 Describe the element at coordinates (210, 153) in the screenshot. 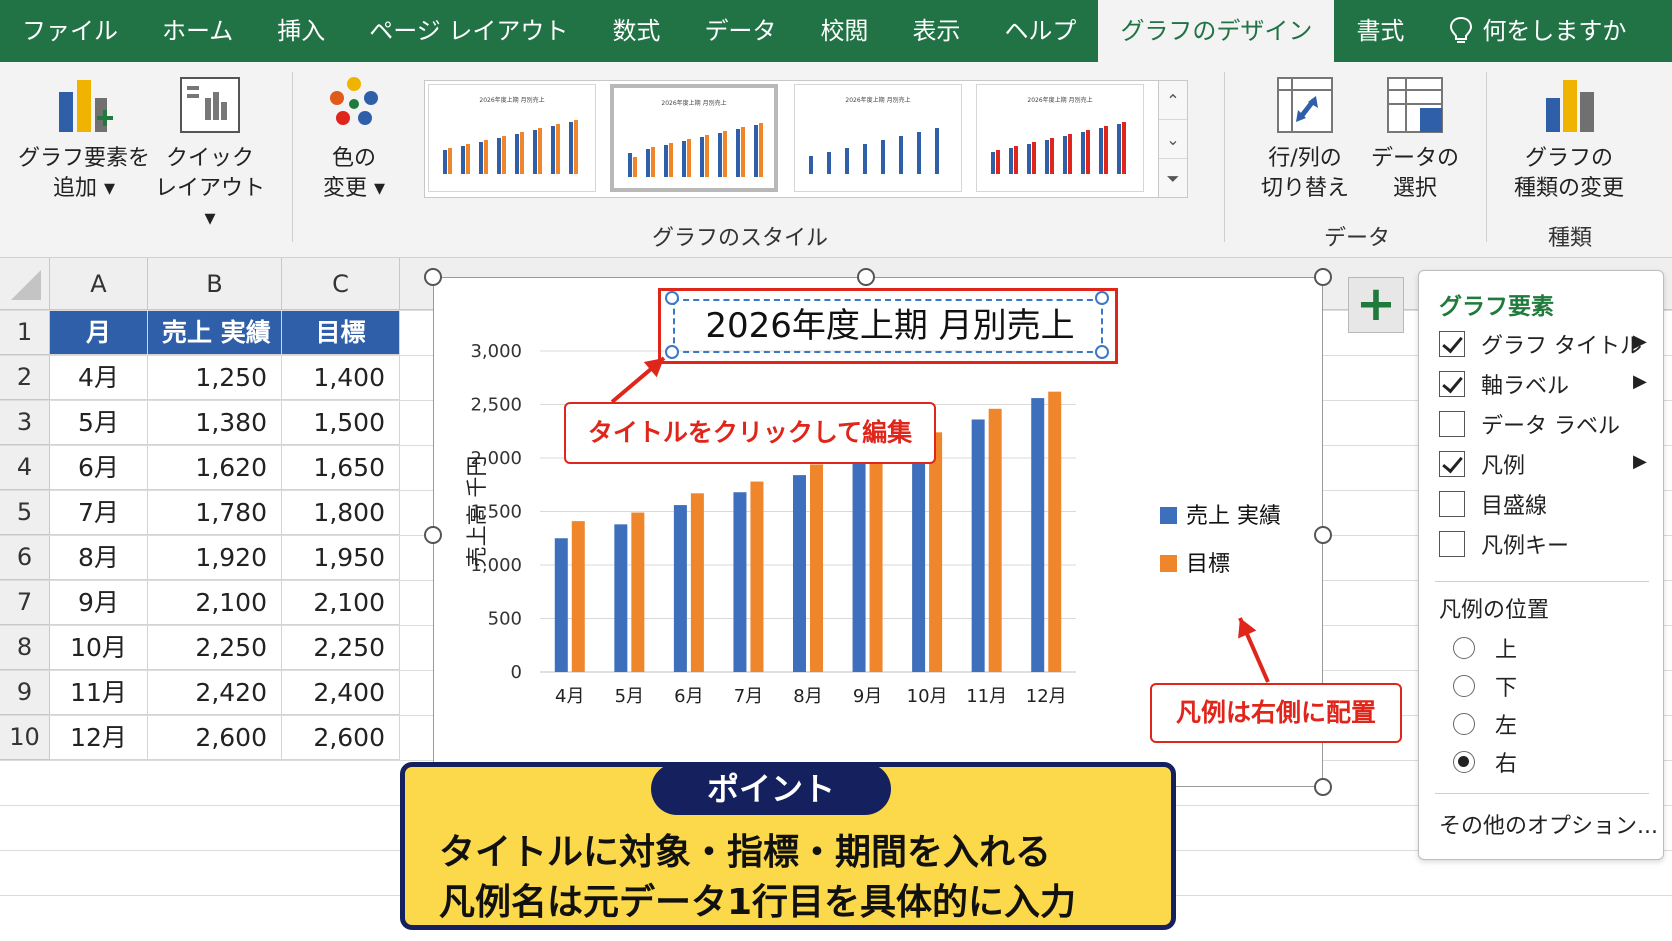

I see `quick-layout-button: クイック レイアウト ▾` at that location.